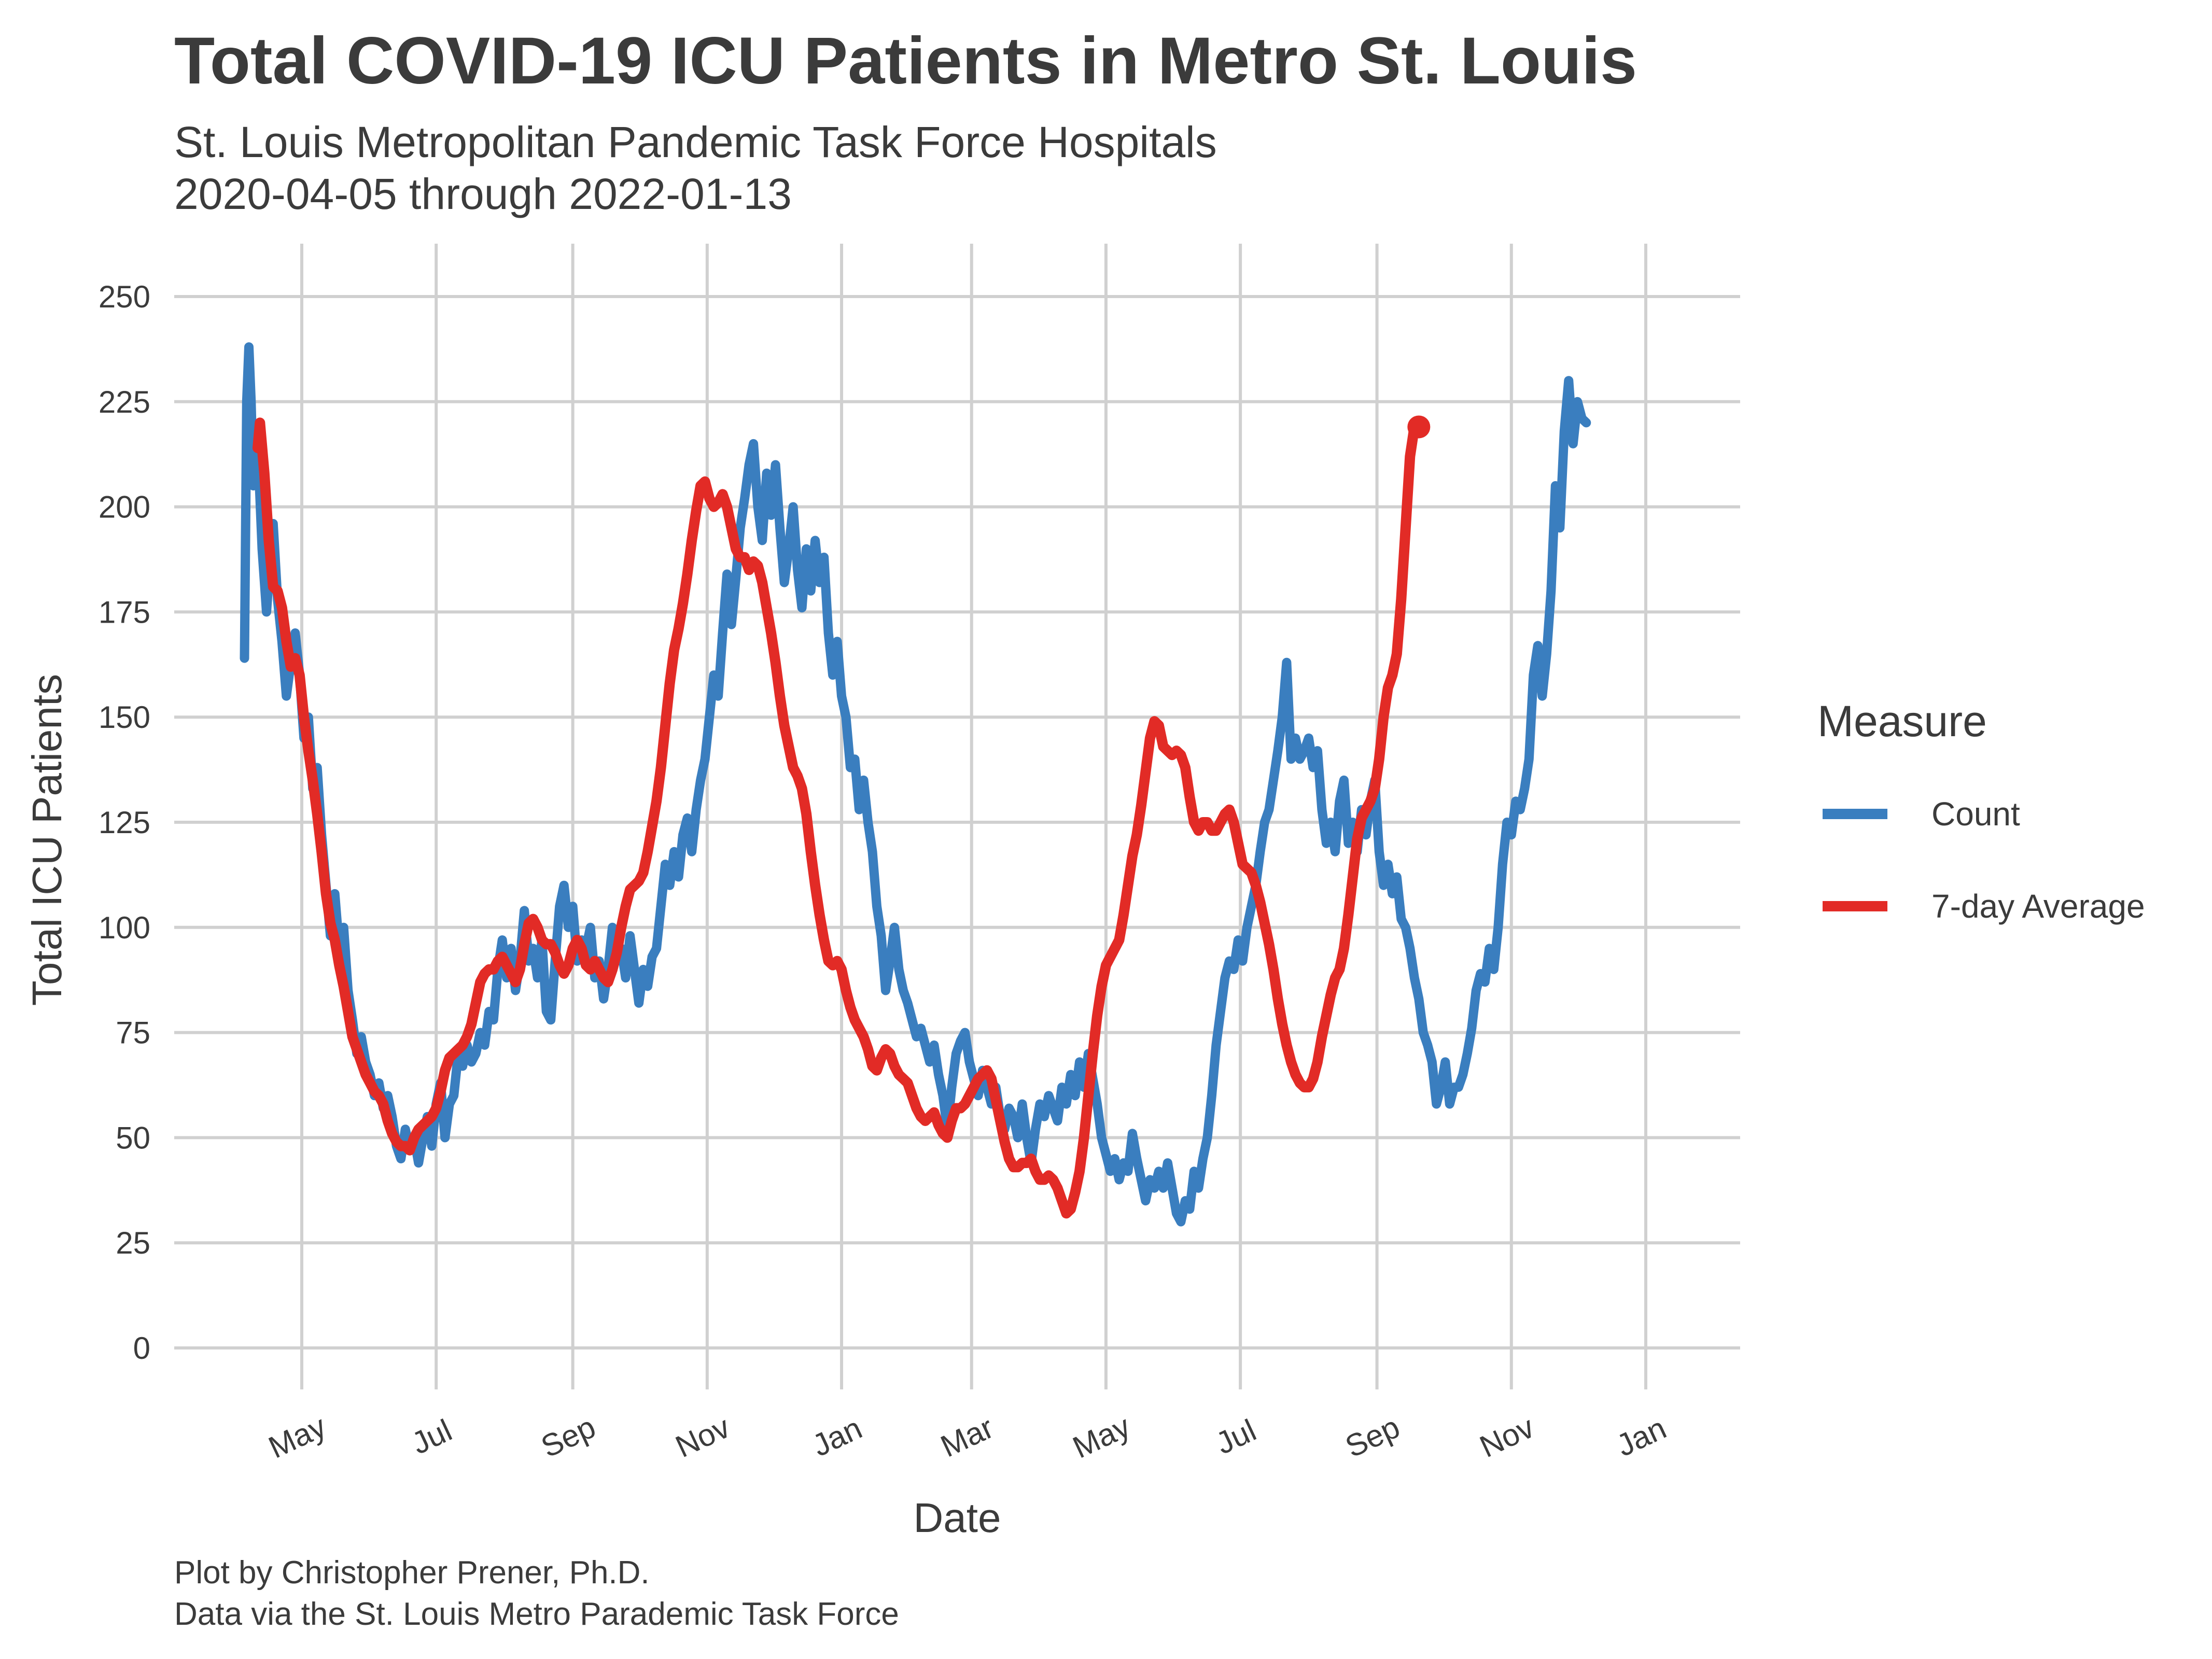 The height and width of the screenshot is (1659, 2212). Describe the element at coordinates (483, 194) in the screenshot. I see `chart-subtitle-line-2: 2020-04-05 through 2022-01-13` at that location.